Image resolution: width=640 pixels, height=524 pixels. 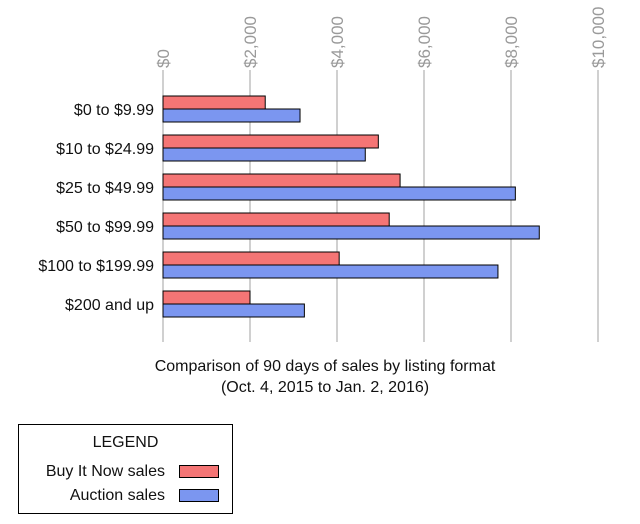 What do you see at coordinates (381, 37) in the screenshot?
I see `x-axis-tick-labels: $0 $2,000 $4,000 $6,000 $8,000 $10,000` at bounding box center [381, 37].